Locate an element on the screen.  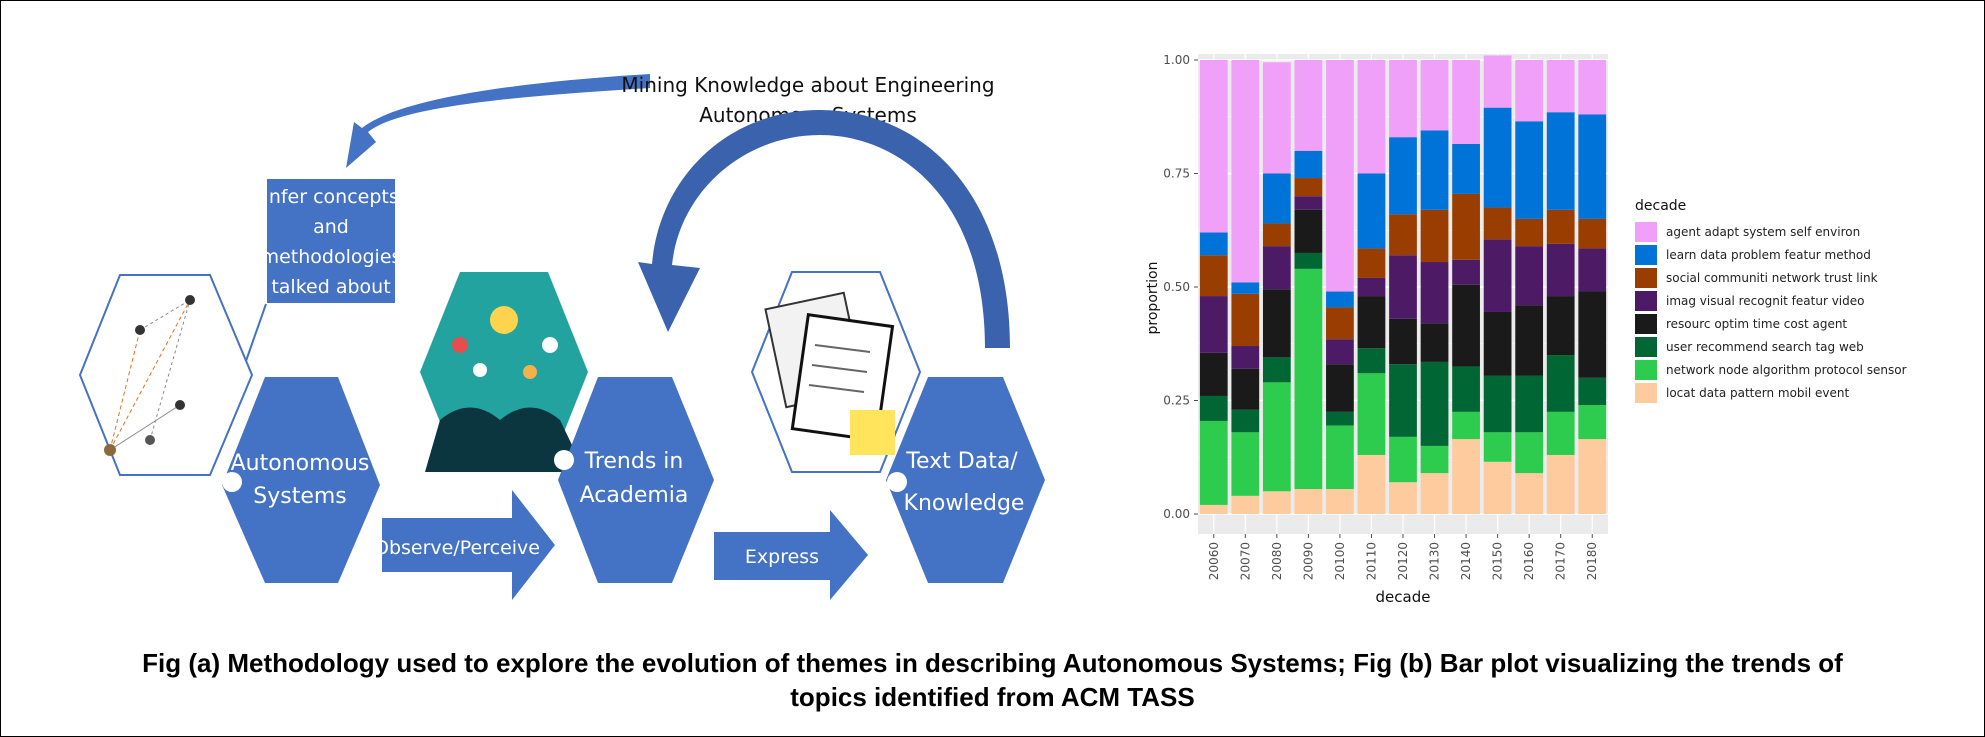
x-tick-label: 20170 is located at coordinates (1561, 561).